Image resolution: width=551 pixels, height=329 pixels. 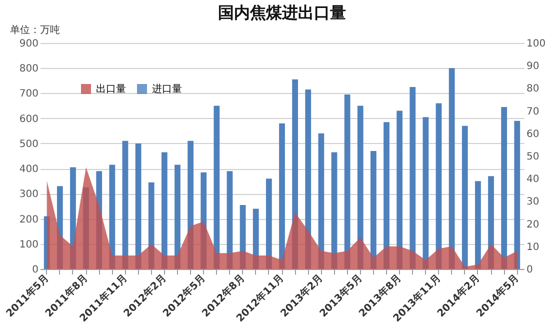 I want to click on y2-tick-label: 100, so click(x=536, y=44).